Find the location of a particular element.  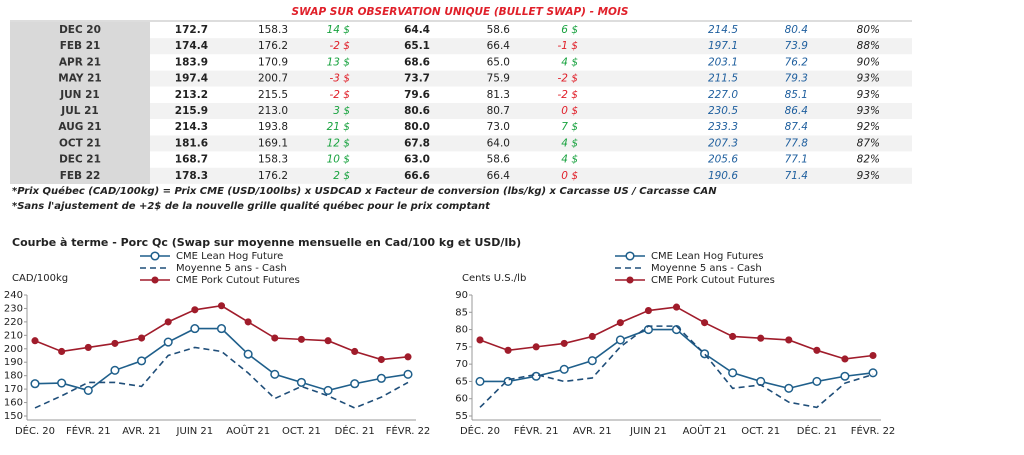

table-cell: 73.9 is located at coordinates (797, 46).